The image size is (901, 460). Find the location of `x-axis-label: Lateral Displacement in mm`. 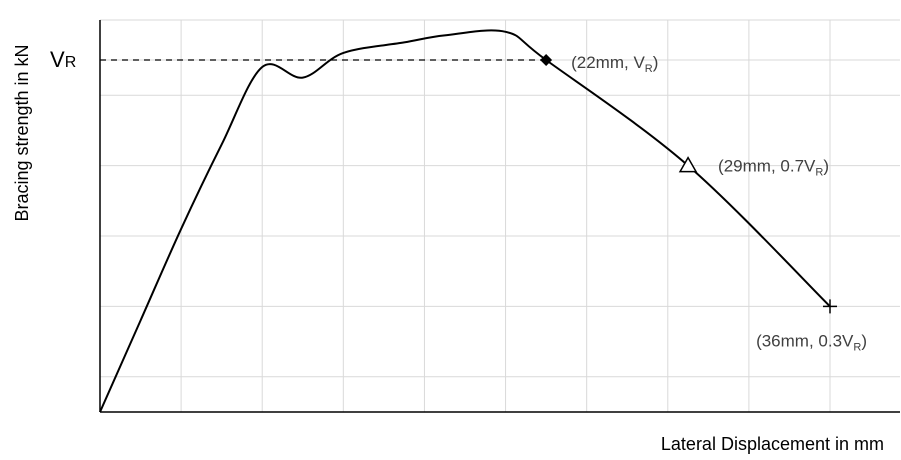

x-axis-label: Lateral Displacement in mm is located at coordinates (772, 444).